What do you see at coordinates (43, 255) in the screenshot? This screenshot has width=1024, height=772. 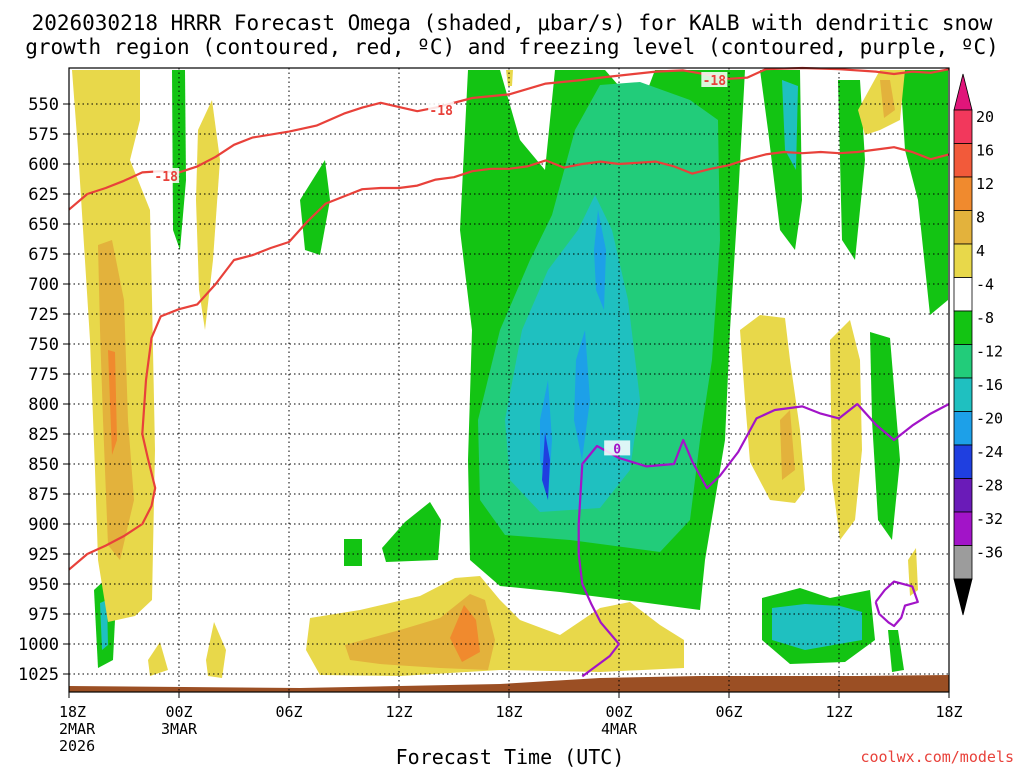 I see `y-tick-label-675: 675` at bounding box center [43, 255].